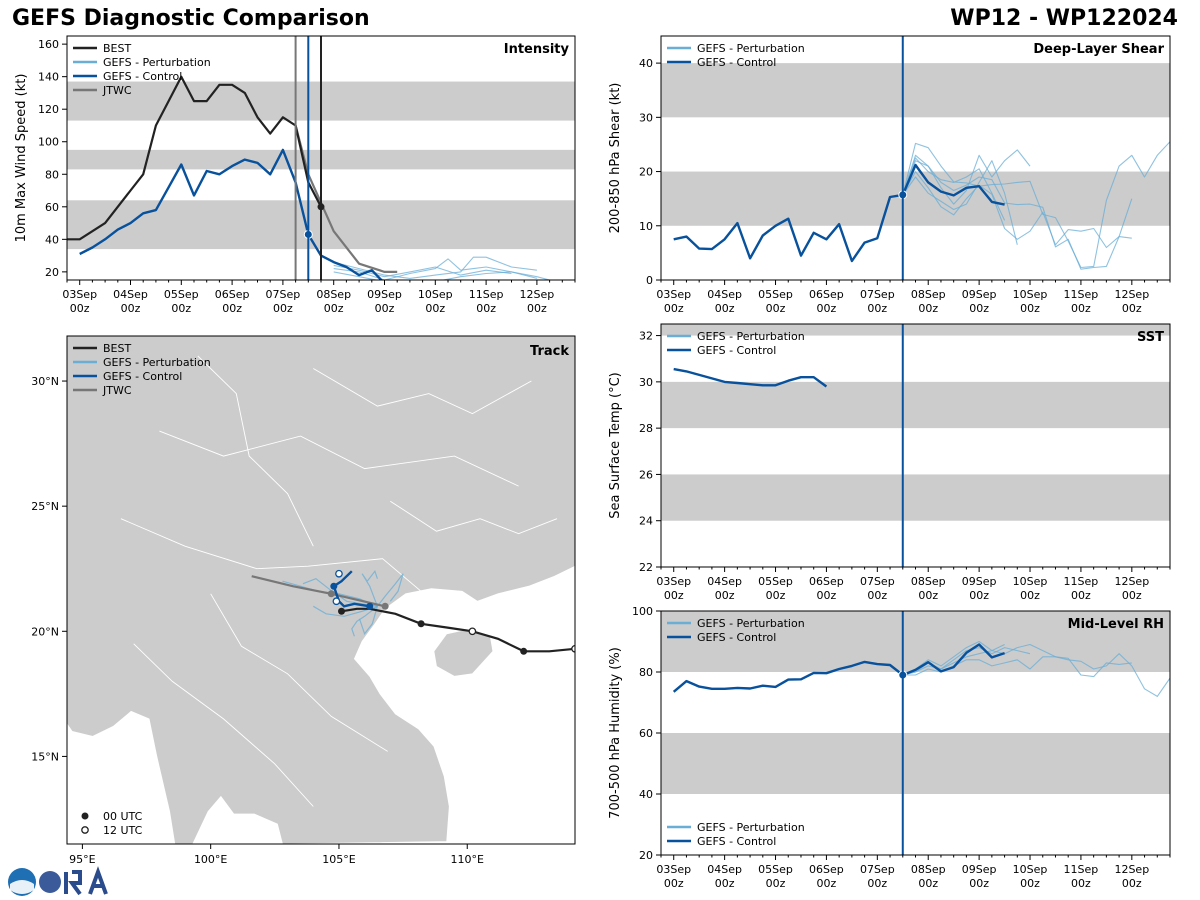 This screenshot has width=1200, height=900. I want to click on legend-label: 12 UTC, so click(123, 830).